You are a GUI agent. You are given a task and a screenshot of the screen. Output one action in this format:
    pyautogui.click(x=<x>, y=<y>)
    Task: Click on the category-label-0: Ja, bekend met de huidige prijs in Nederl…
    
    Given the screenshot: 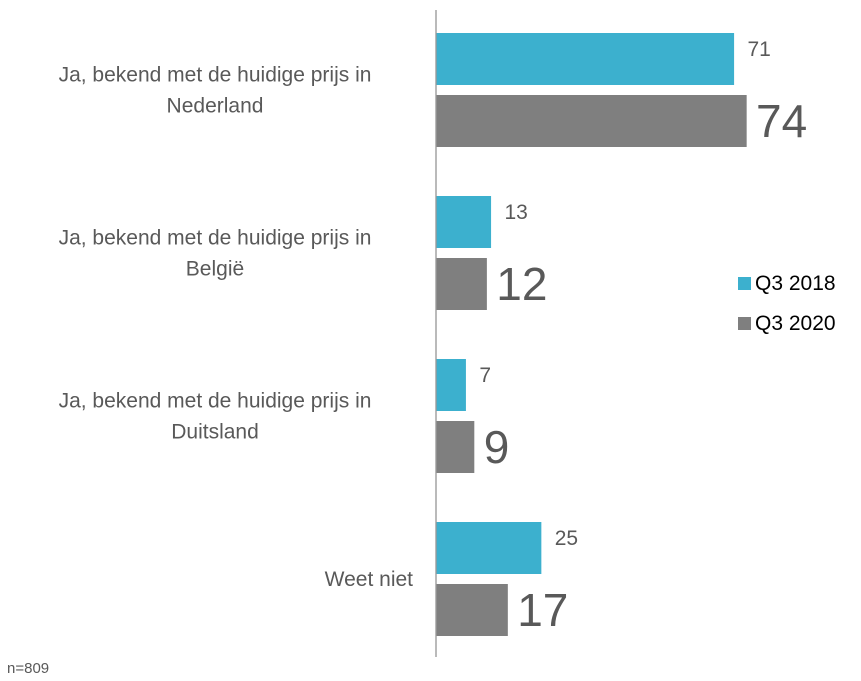 What is the action you would take?
    pyautogui.click(x=215, y=91)
    